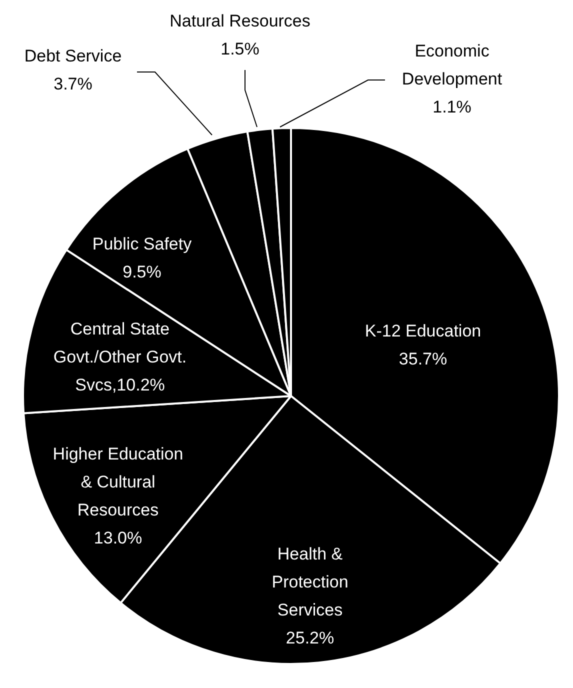  Describe the element at coordinates (240, 49) in the screenshot. I see `data-label: 1.5%` at that location.